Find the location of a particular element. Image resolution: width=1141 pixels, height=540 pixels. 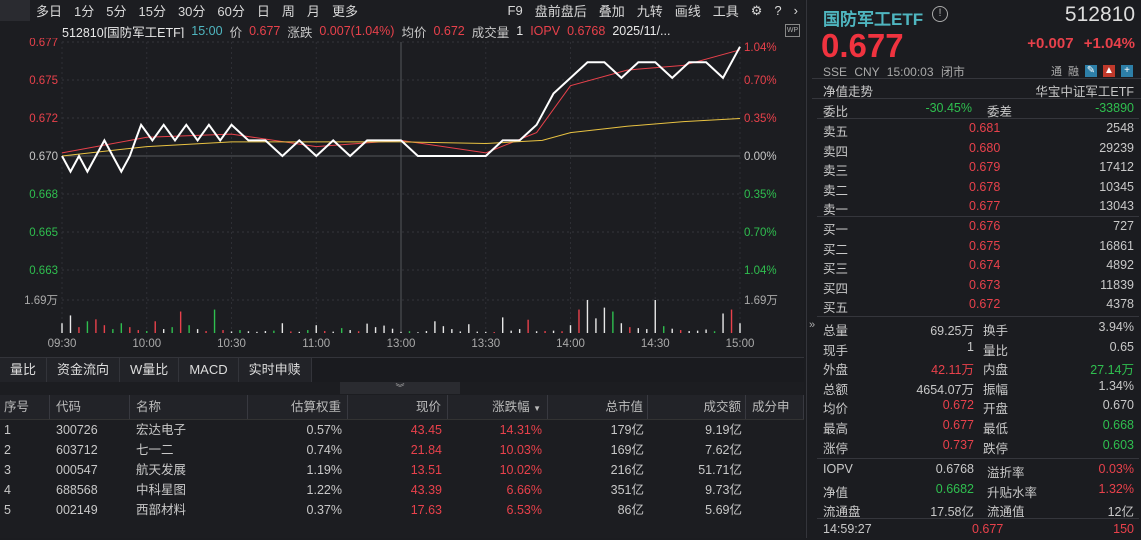

chevron-right-icon: › is located at coordinates (795, 10).